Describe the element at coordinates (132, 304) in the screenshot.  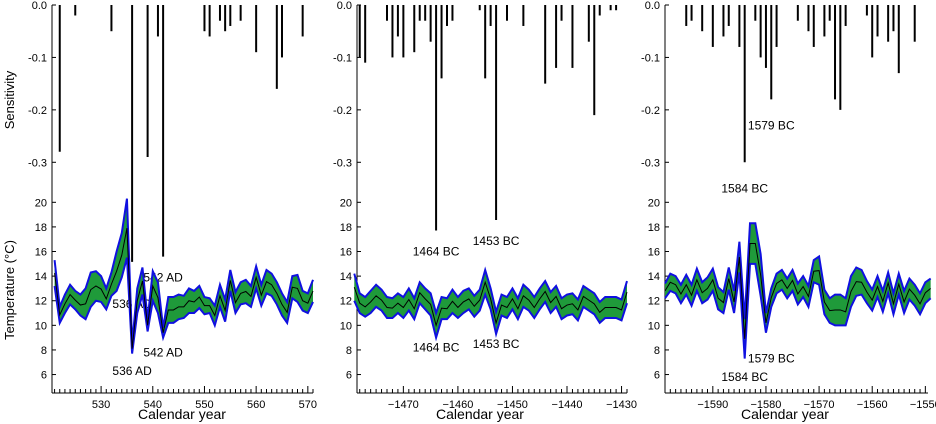
I see `sensitivity-annotation: 536 AD` at that location.